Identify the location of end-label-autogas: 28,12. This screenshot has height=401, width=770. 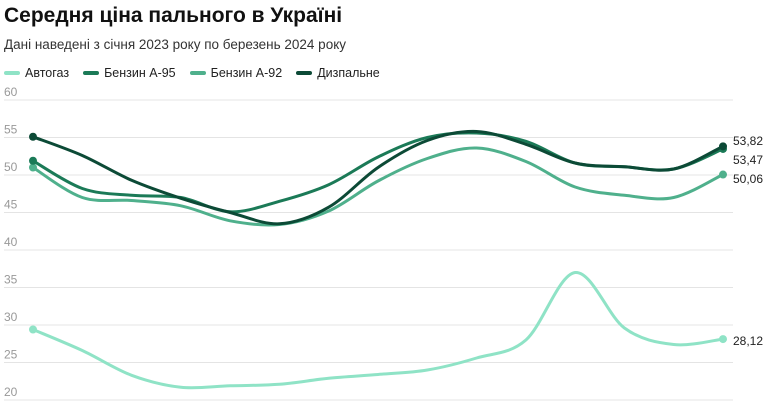
(748, 341).